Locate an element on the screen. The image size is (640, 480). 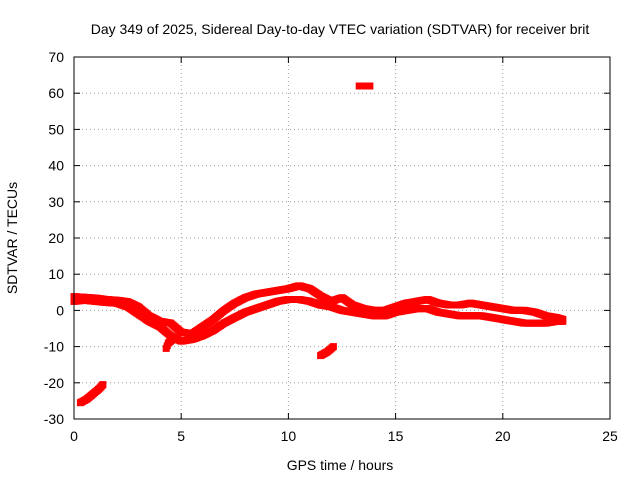
x-tick-label: 10 is located at coordinates (289, 436).